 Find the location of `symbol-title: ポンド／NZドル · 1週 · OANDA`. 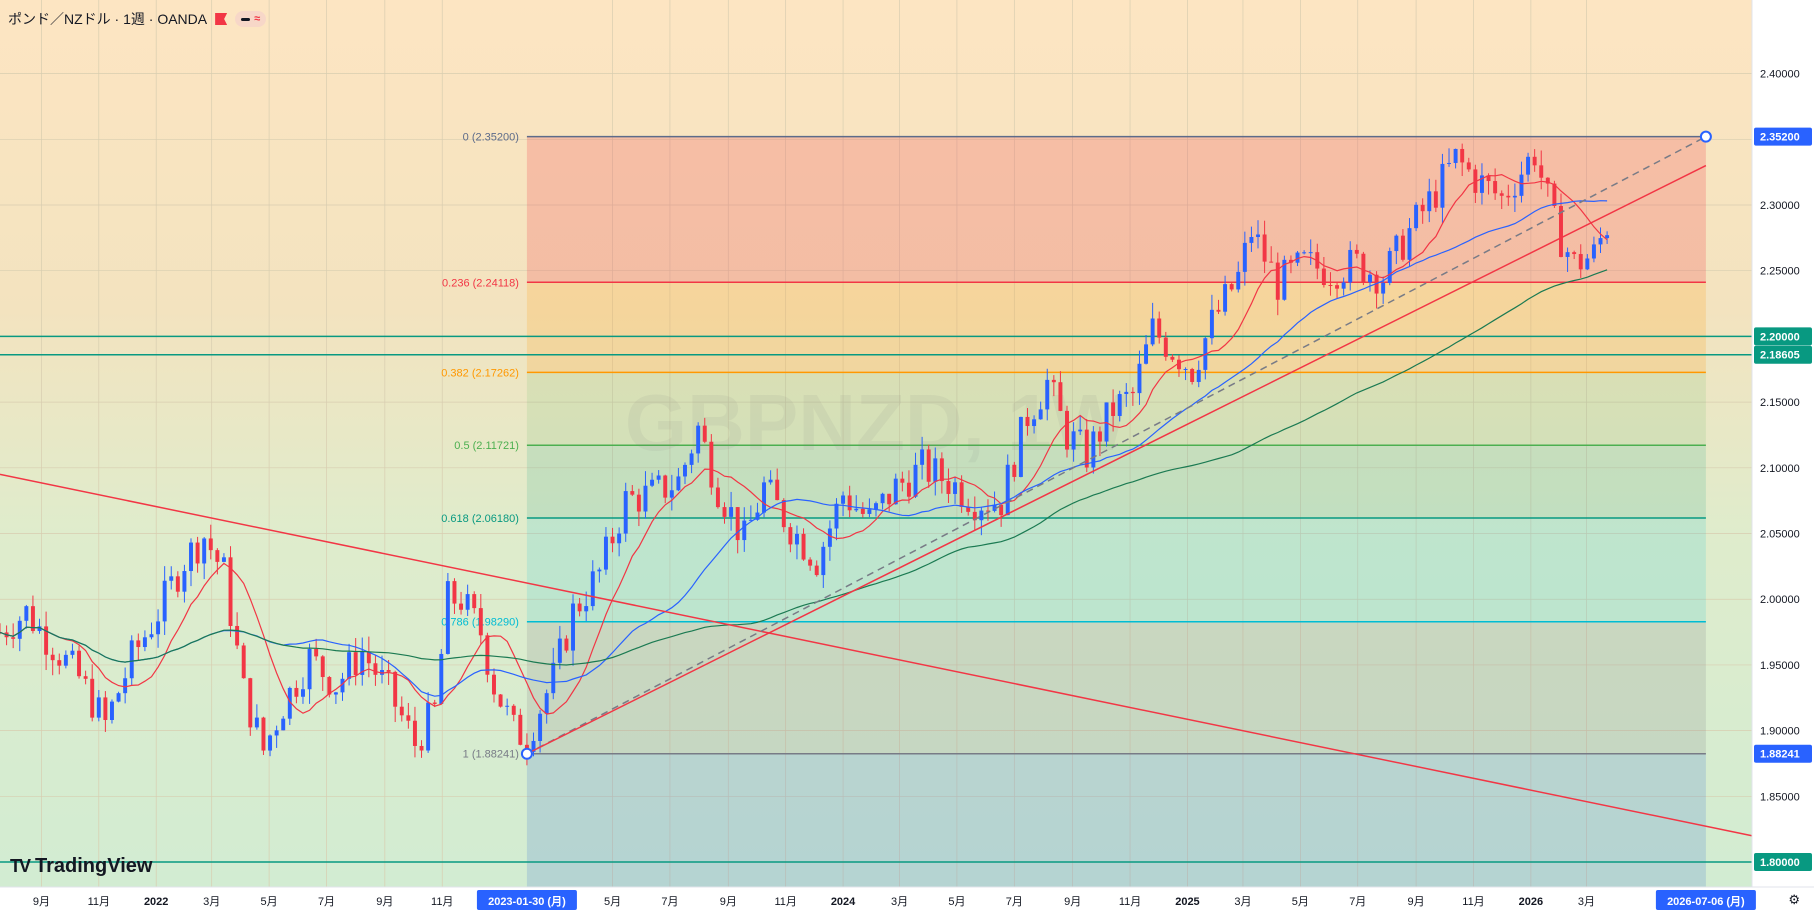

symbol-title: ポンド／NZドル · 1週 · OANDA is located at coordinates (108, 19).